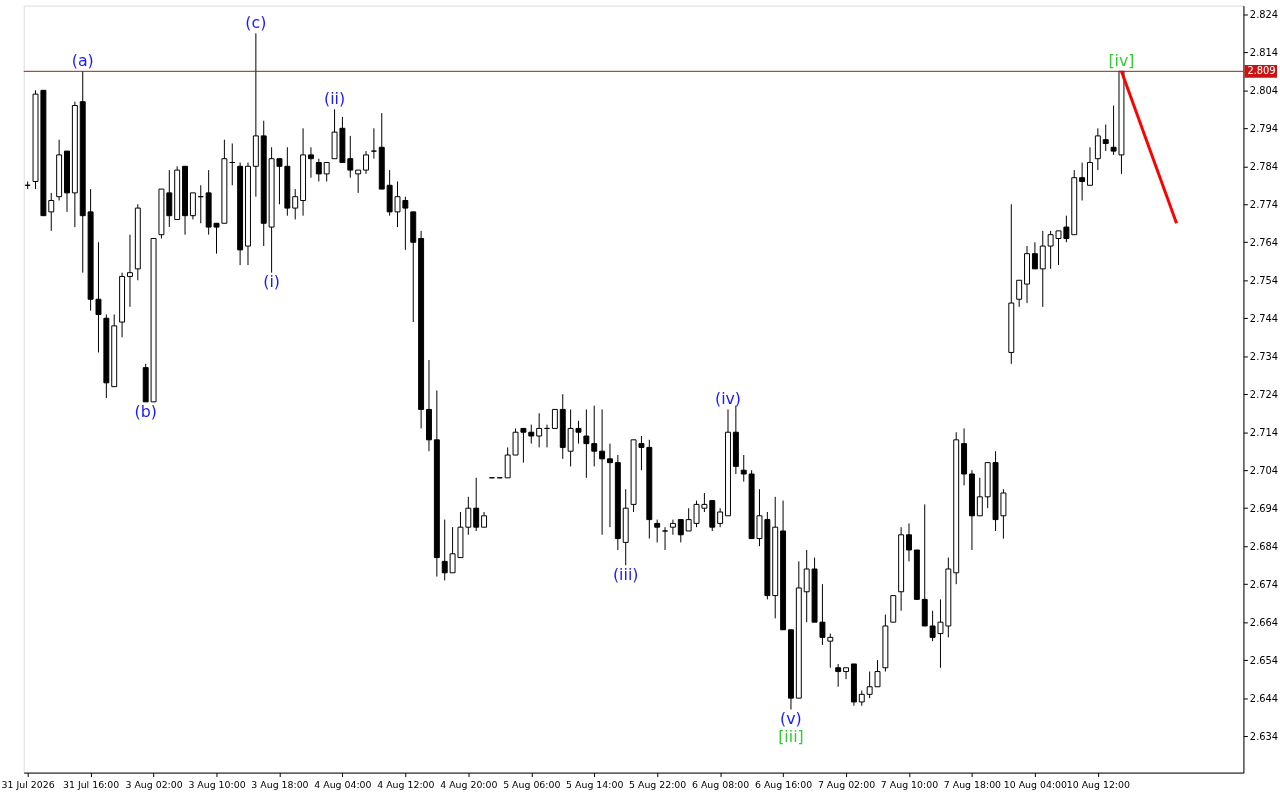  Describe the element at coordinates (1264, 128) in the screenshot. I see `y-tick-label: 2.794` at that location.